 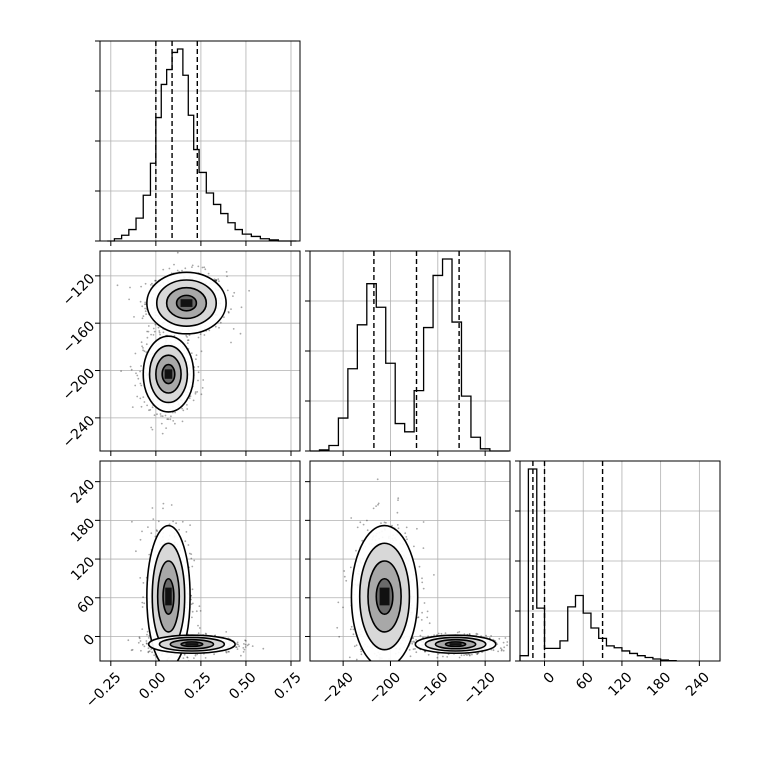 I want to click on histogram-panel-2: 0 60 120 180 240, so click(x=618, y=580).